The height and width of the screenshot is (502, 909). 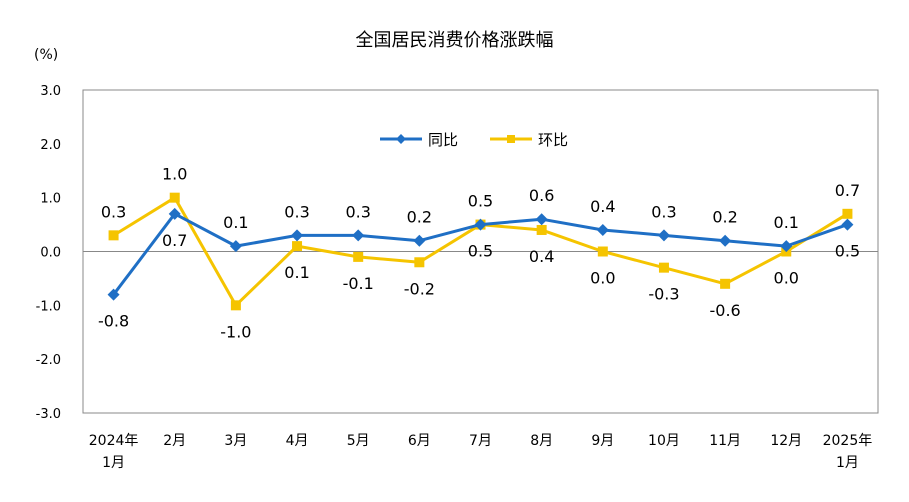 What do you see at coordinates (541, 195) in the screenshot?
I see `data-label-0: 0.6` at bounding box center [541, 195].